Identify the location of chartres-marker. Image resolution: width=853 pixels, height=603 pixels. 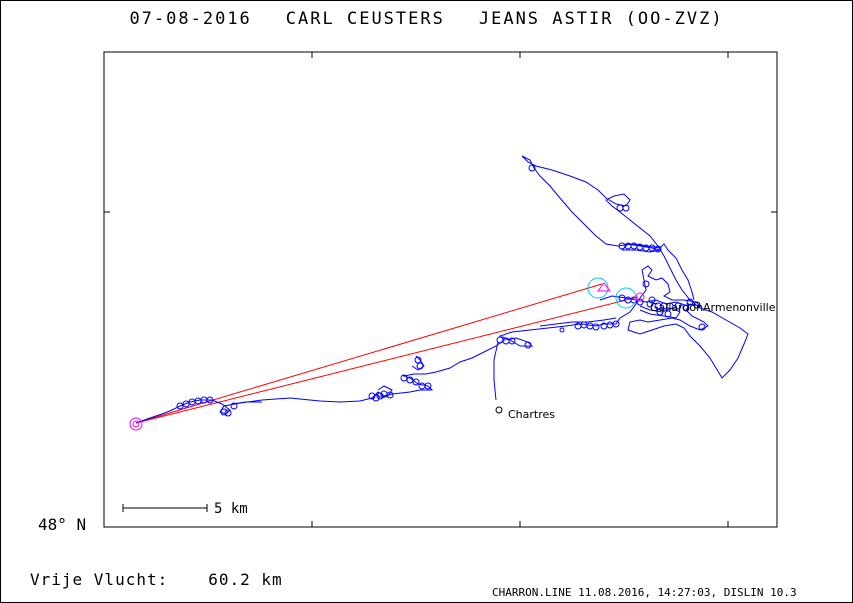
(499, 410).